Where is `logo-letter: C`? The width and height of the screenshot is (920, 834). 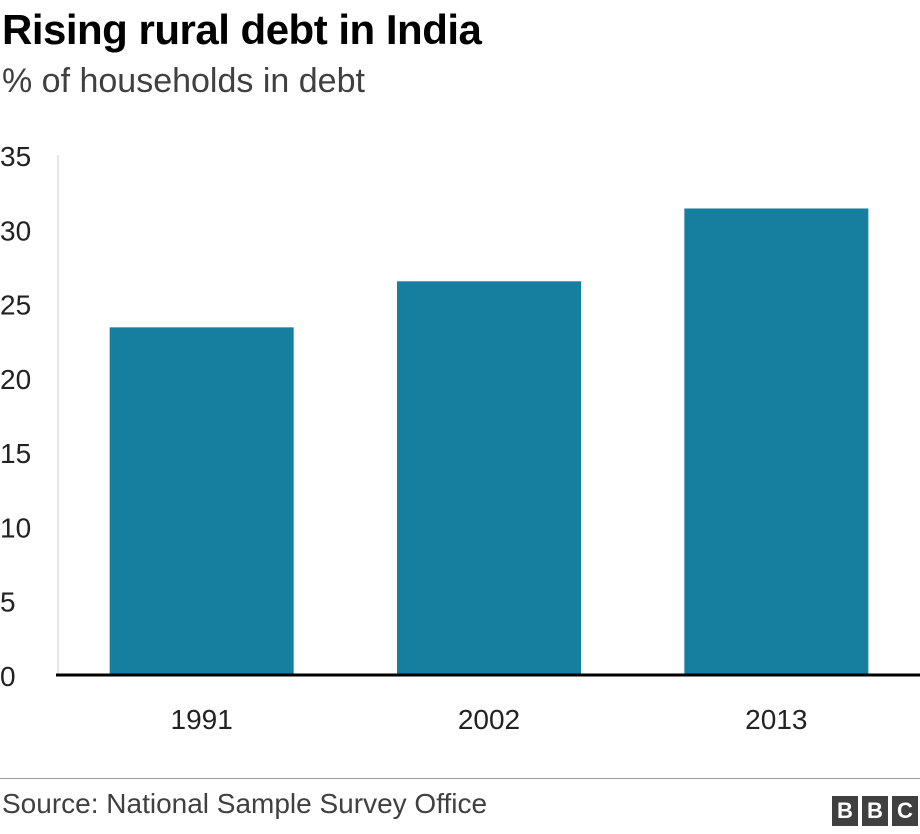
logo-letter: C is located at coordinates (905, 810).